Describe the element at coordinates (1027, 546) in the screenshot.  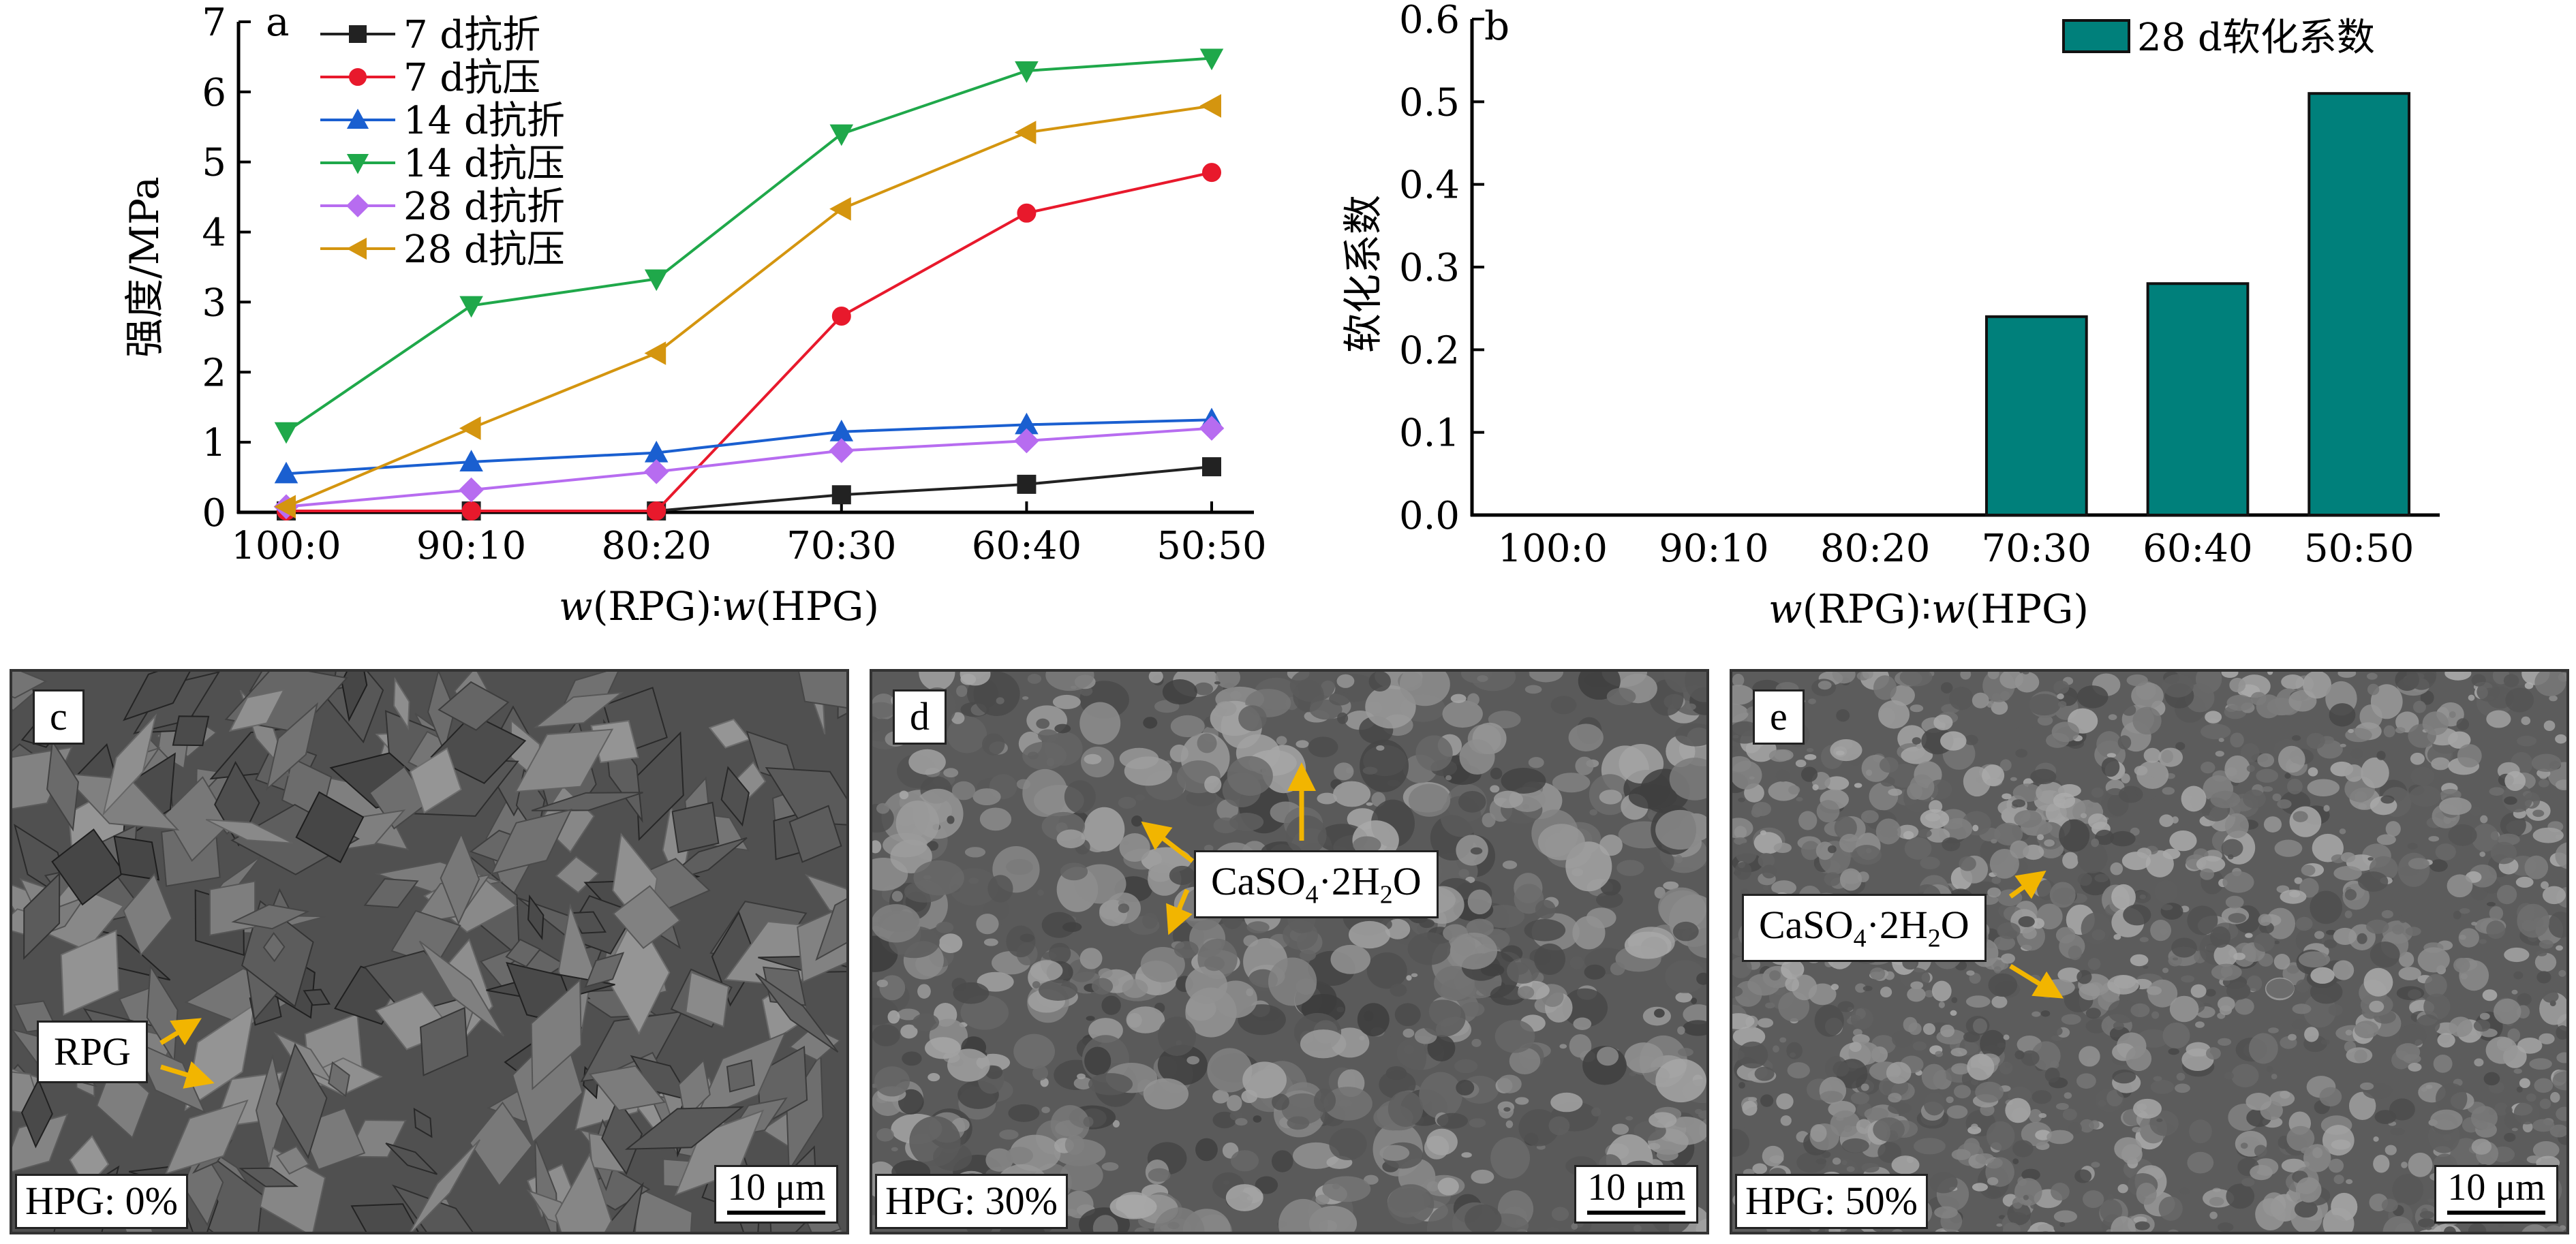
I see `chart-a-xtick-label-4: 60:40` at that location.